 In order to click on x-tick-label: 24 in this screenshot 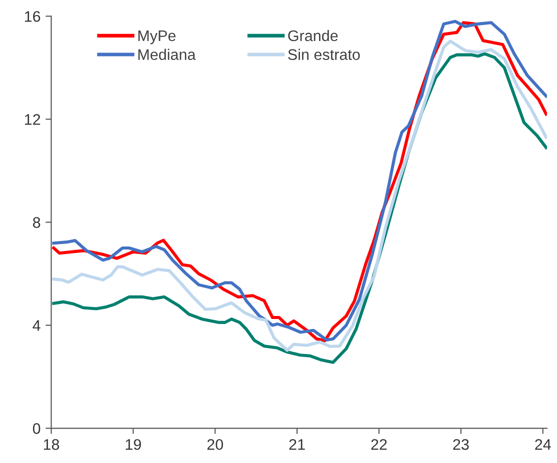, I will do `click(543, 444)`.